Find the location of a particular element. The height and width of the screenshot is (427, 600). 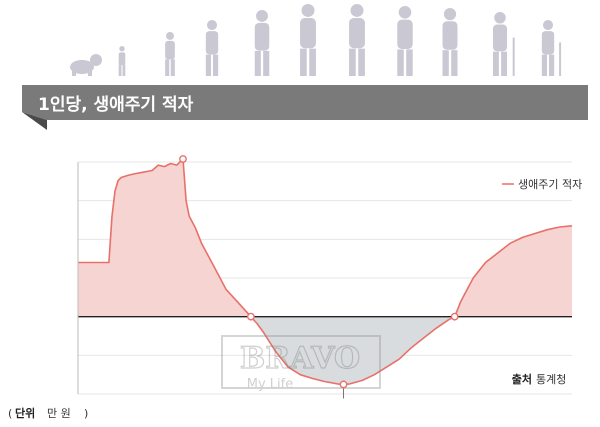

unit-note: ( 단위 만 원 ) is located at coordinates (48, 413).